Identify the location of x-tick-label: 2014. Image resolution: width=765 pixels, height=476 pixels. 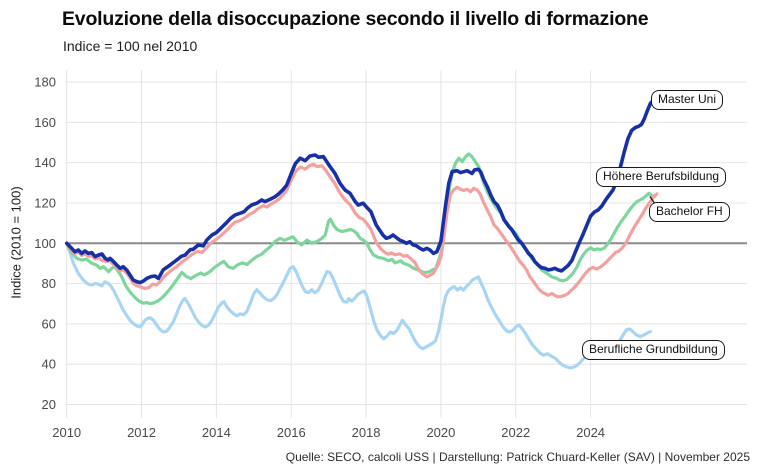
(216, 432).